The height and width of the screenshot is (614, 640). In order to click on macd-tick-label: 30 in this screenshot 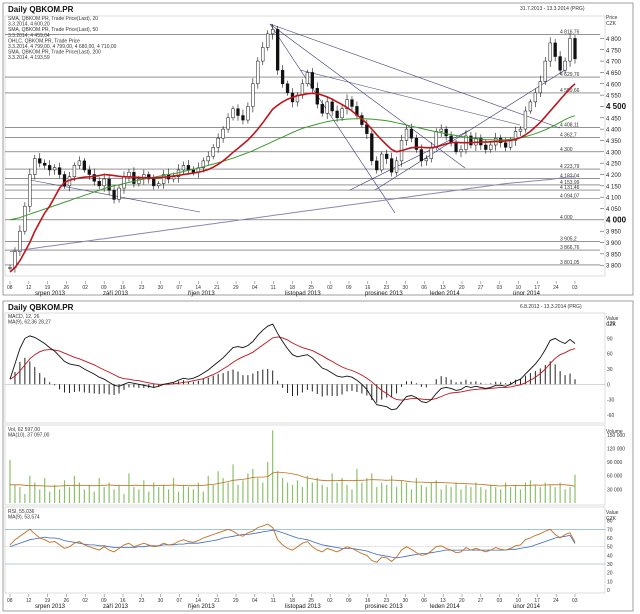, I will do `click(610, 370)`.